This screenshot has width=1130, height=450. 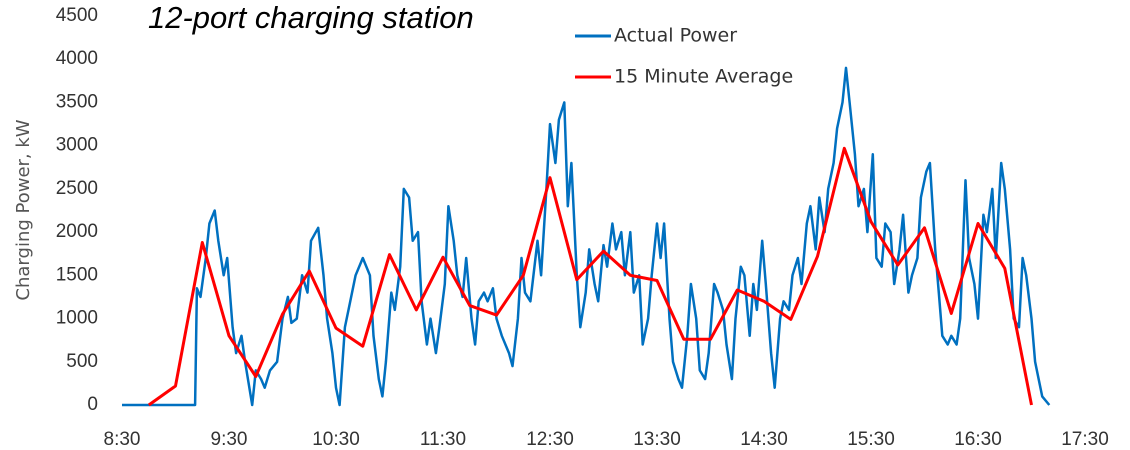 I want to click on y-axis-label: Charging Power, kW, so click(x=23, y=209).